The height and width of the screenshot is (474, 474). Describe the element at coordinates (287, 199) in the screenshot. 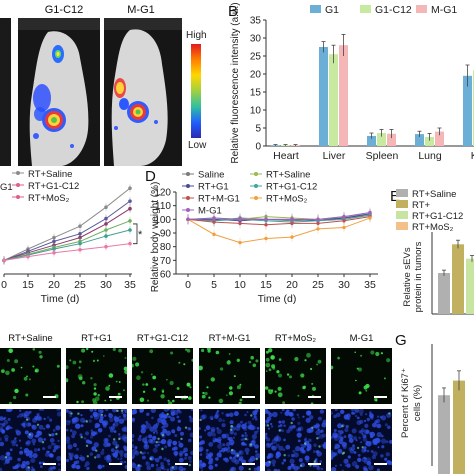

I see `legend-label: RT+MoS₂` at that location.